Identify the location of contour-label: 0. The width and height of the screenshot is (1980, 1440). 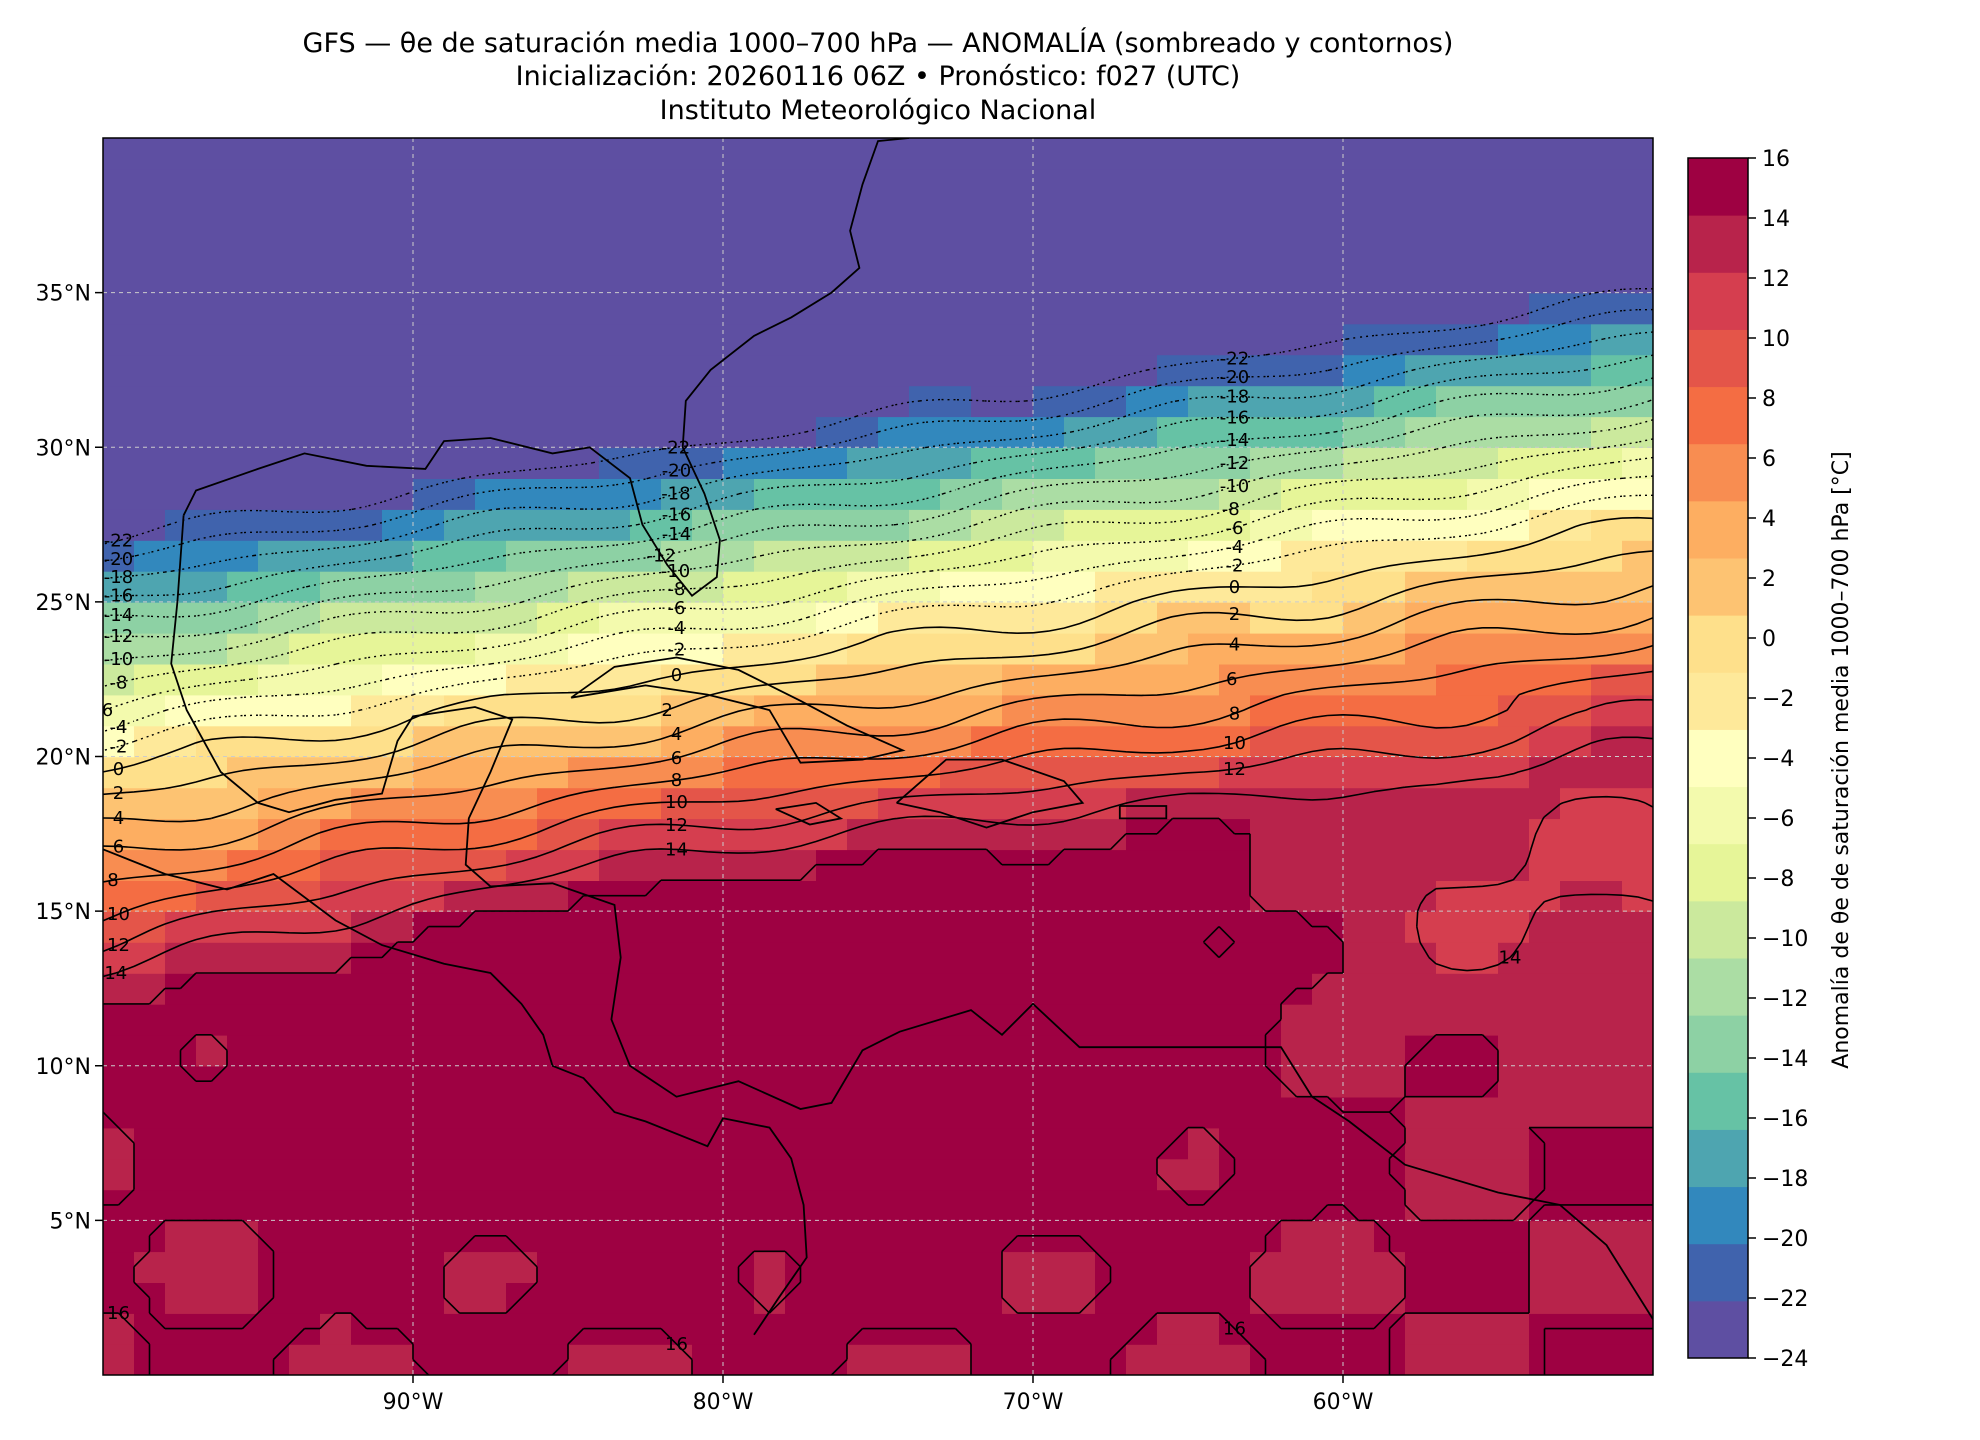
(118, 769).